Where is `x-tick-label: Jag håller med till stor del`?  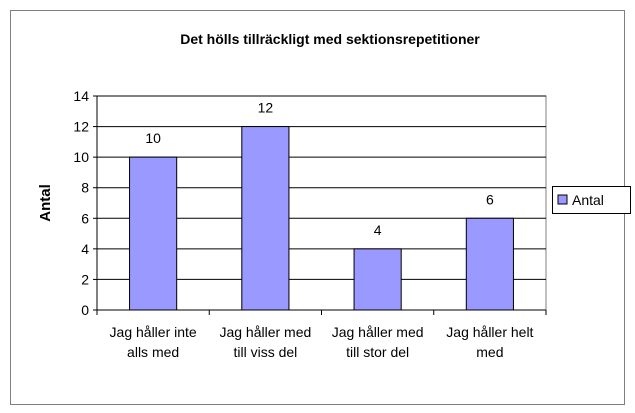
x-tick-label: Jag håller med till stor del is located at coordinates (378, 342).